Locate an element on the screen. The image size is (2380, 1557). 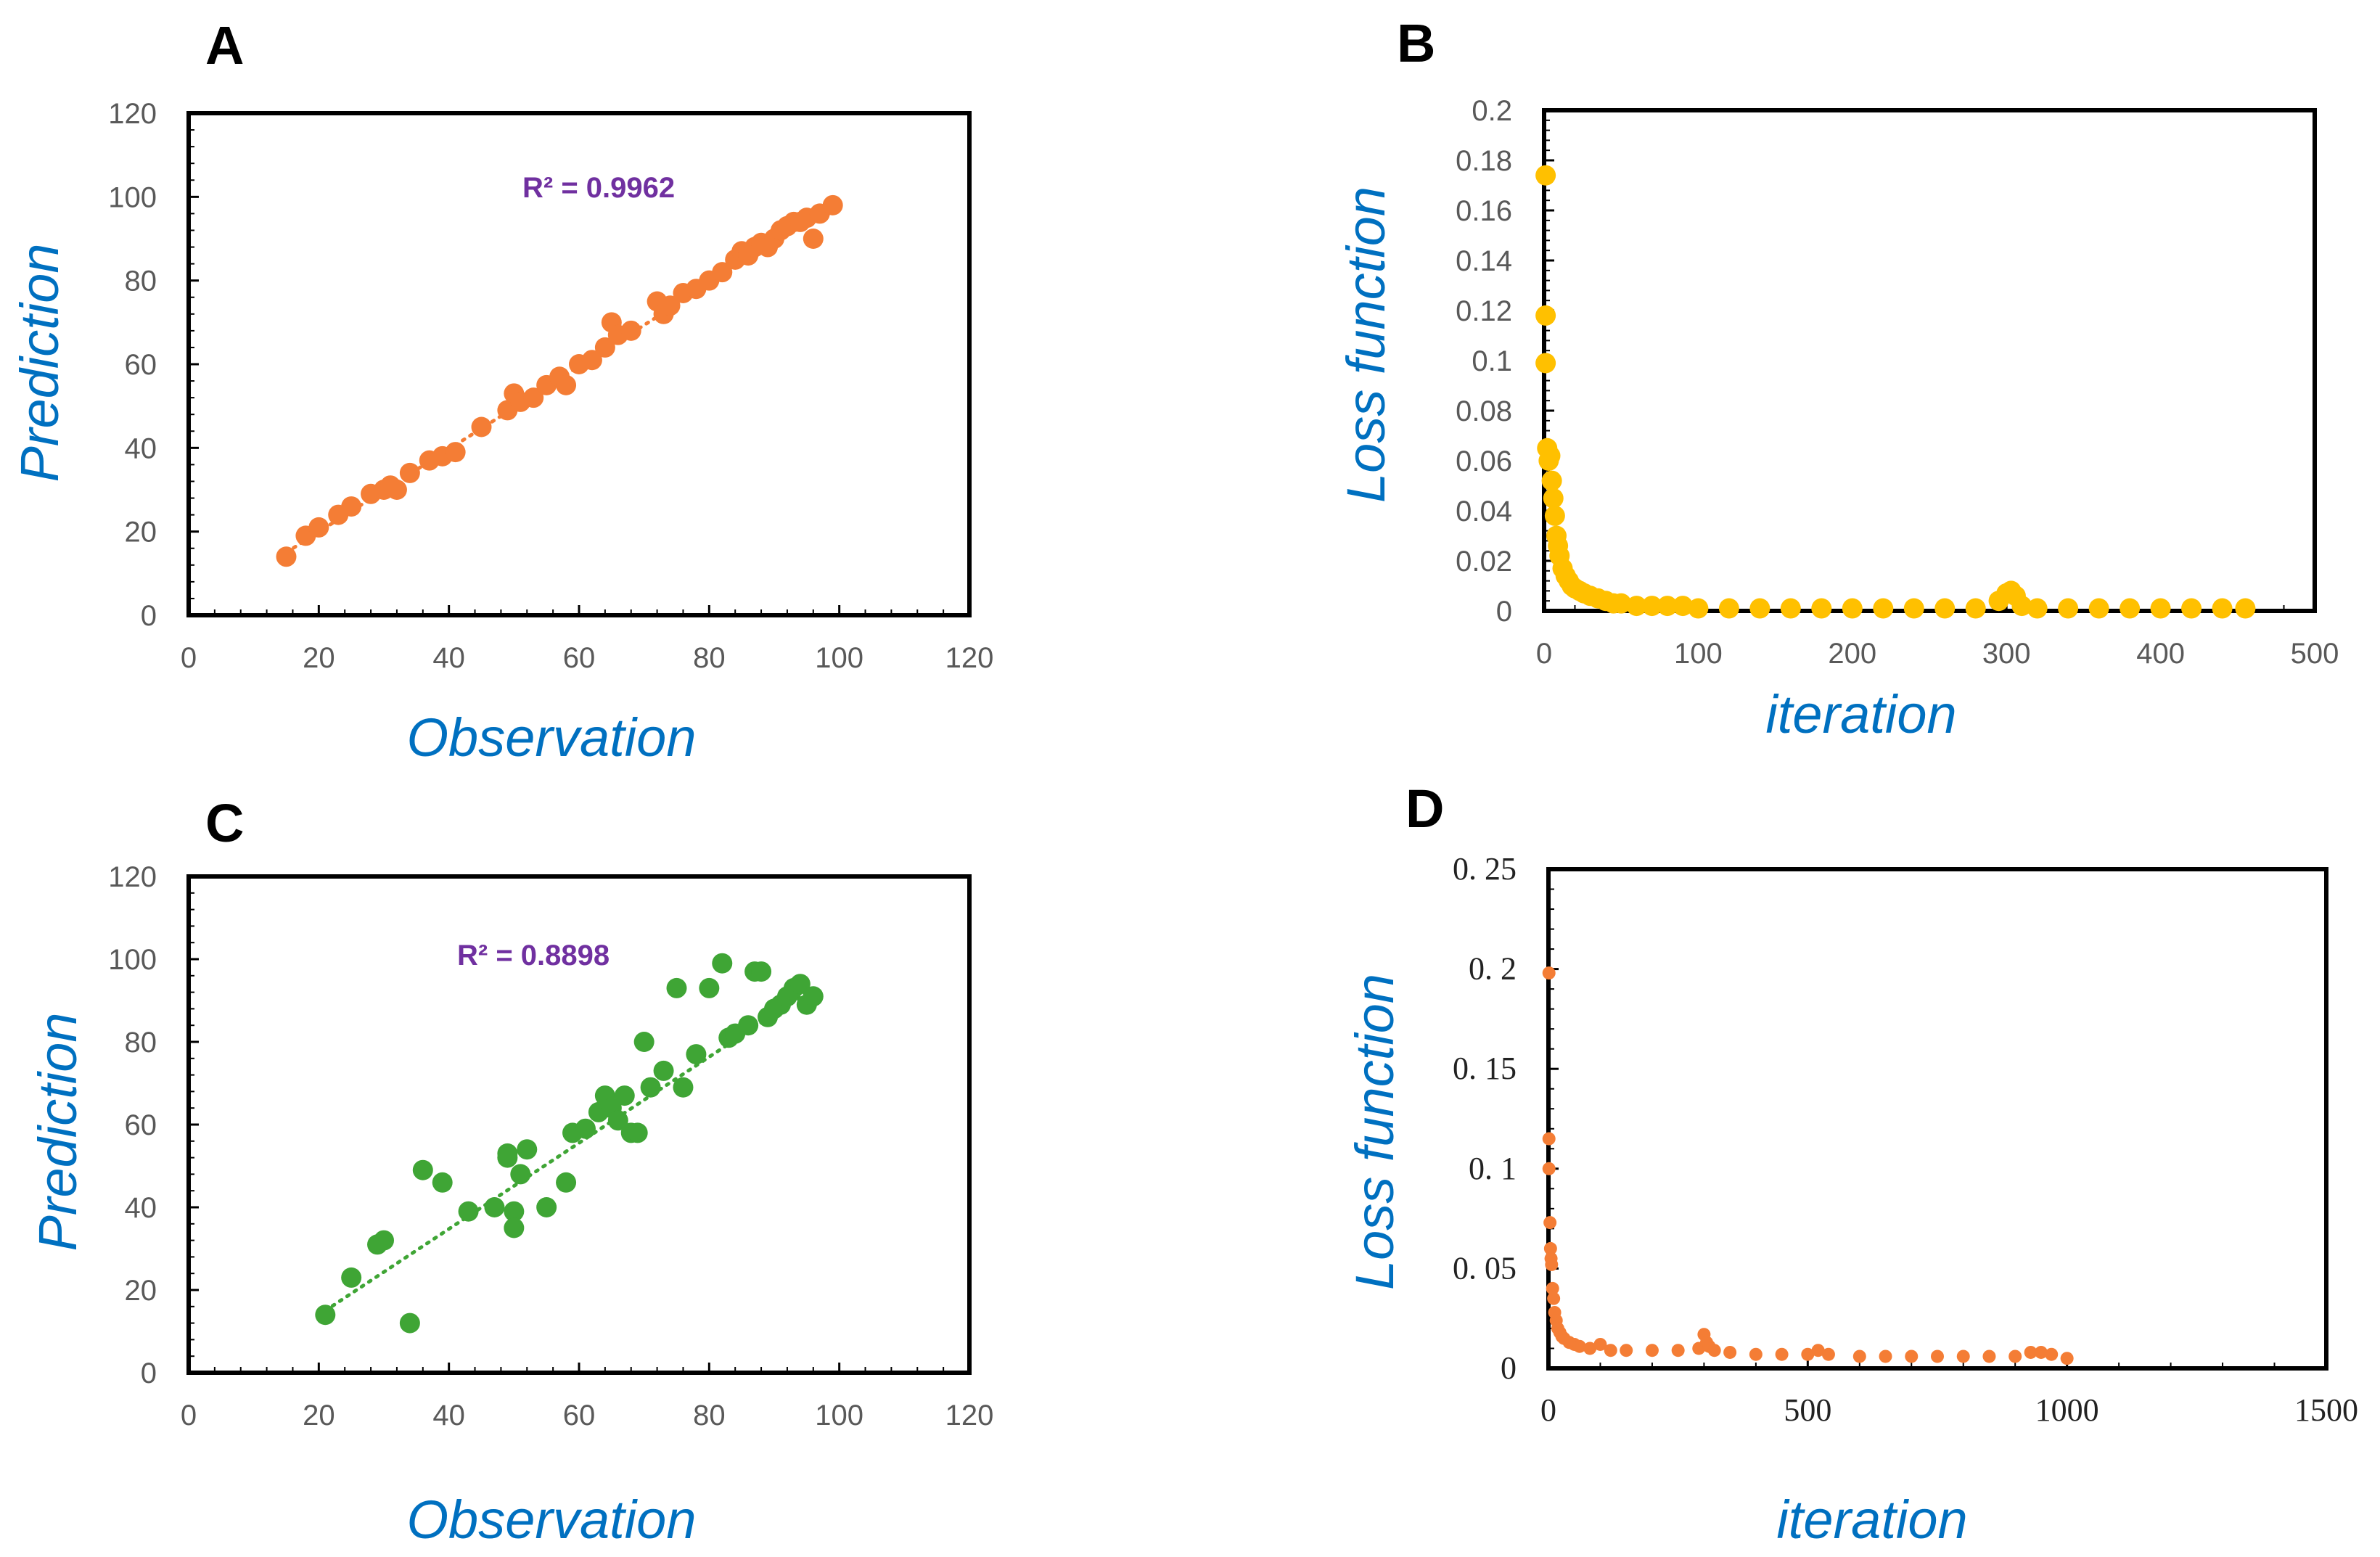
panel-a-points is located at coordinates (559, 381).